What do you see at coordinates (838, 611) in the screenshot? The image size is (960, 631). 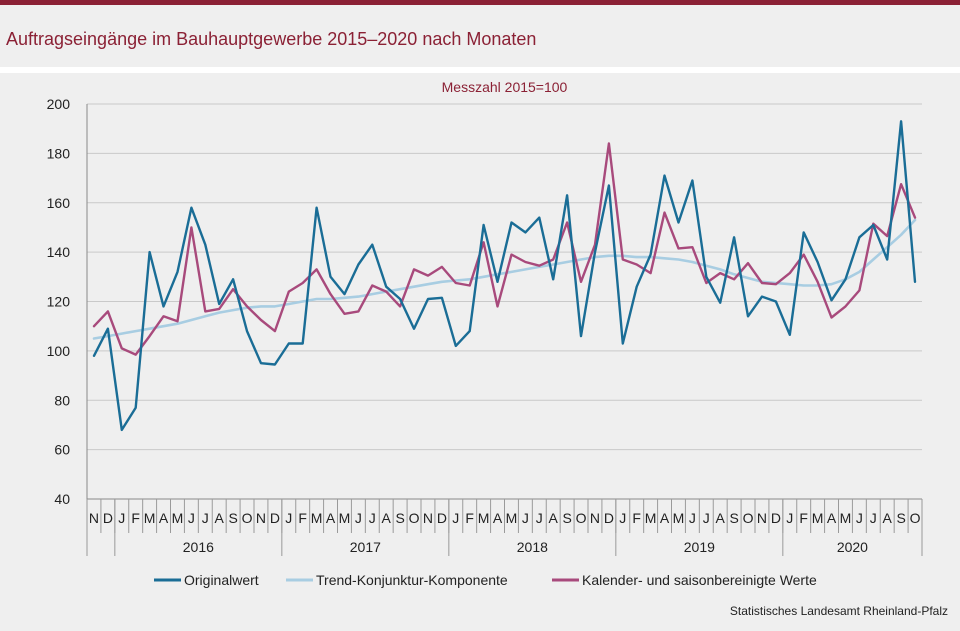 I see `source-label: Statistisches Landesamt Rheinland-Pfalz` at bounding box center [838, 611].